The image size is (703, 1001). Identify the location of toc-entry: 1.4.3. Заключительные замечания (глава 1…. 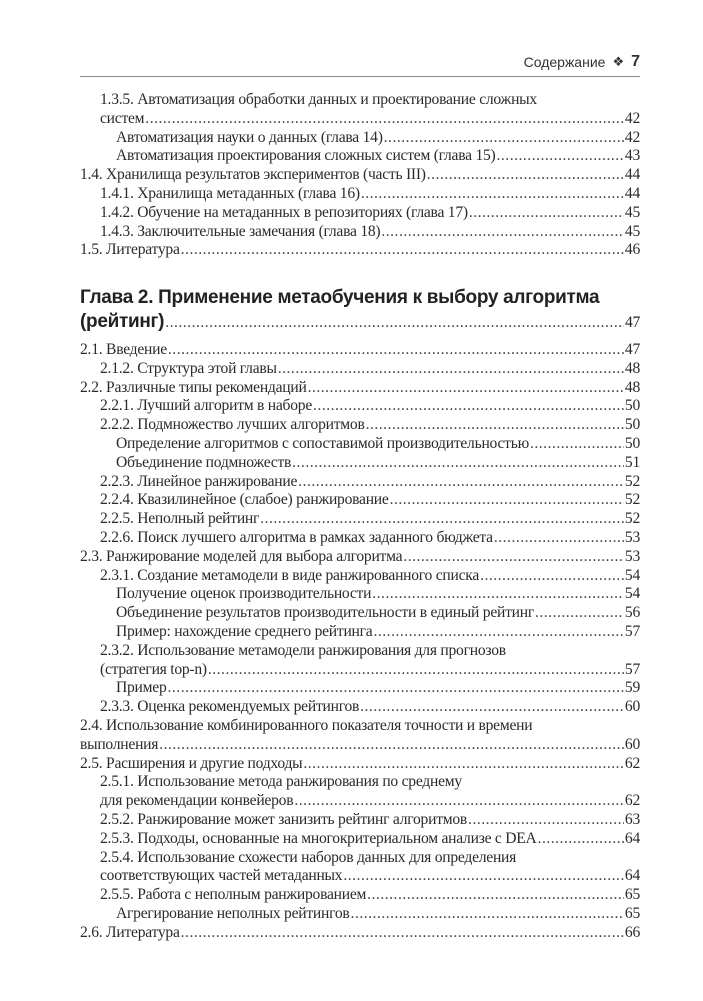
(360, 232).